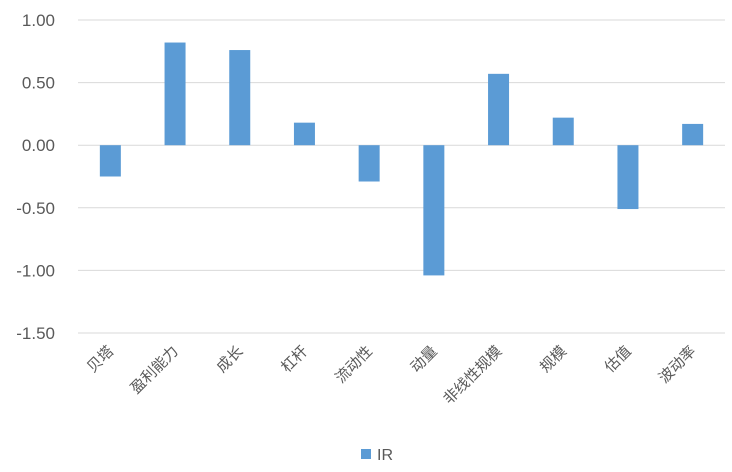 This screenshot has height=472, width=732. I want to click on x-tick-label: 波动率, so click(677, 364).